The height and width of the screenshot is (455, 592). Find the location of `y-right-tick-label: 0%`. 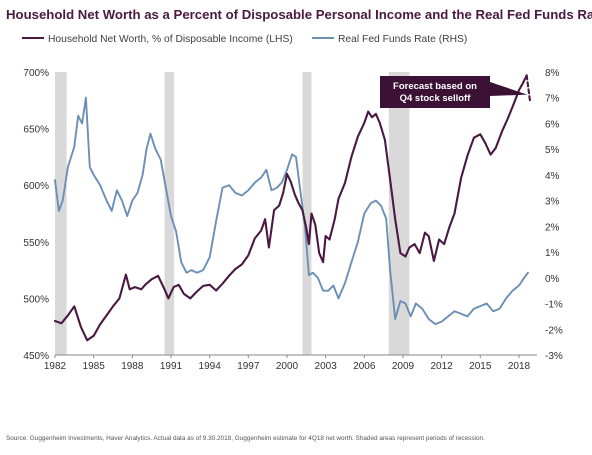

y-right-tick-label: 0% is located at coordinates (552, 279).